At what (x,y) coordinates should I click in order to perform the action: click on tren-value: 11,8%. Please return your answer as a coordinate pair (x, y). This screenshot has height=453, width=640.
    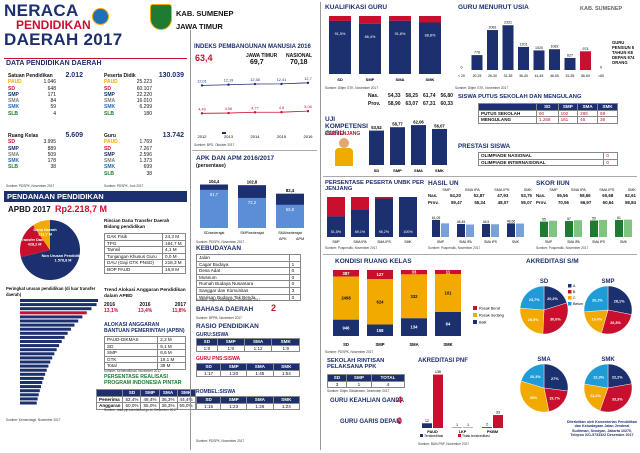
    Looking at the image, I should click on (179, 311).